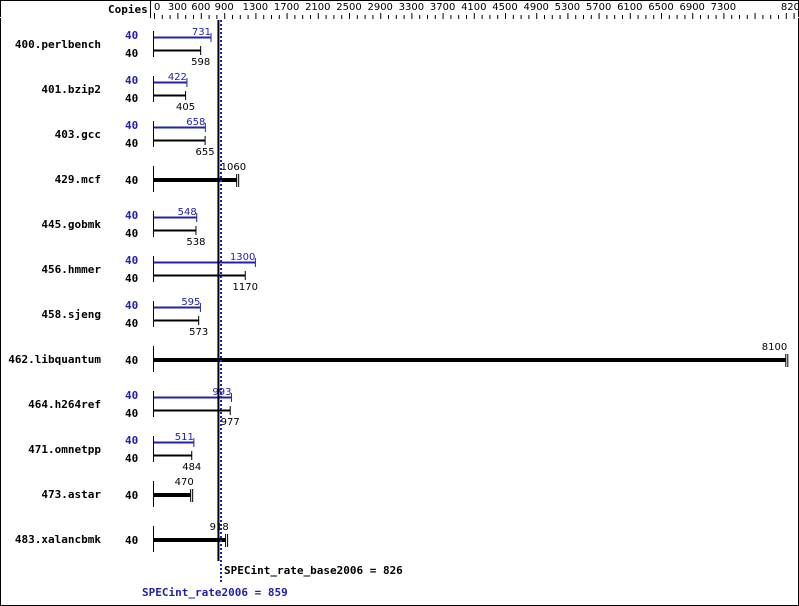 Image resolution: width=799 pixels, height=606 pixels. What do you see at coordinates (348, 7) in the screenshot?
I see `axis-tick-label: 2500` at bounding box center [348, 7].